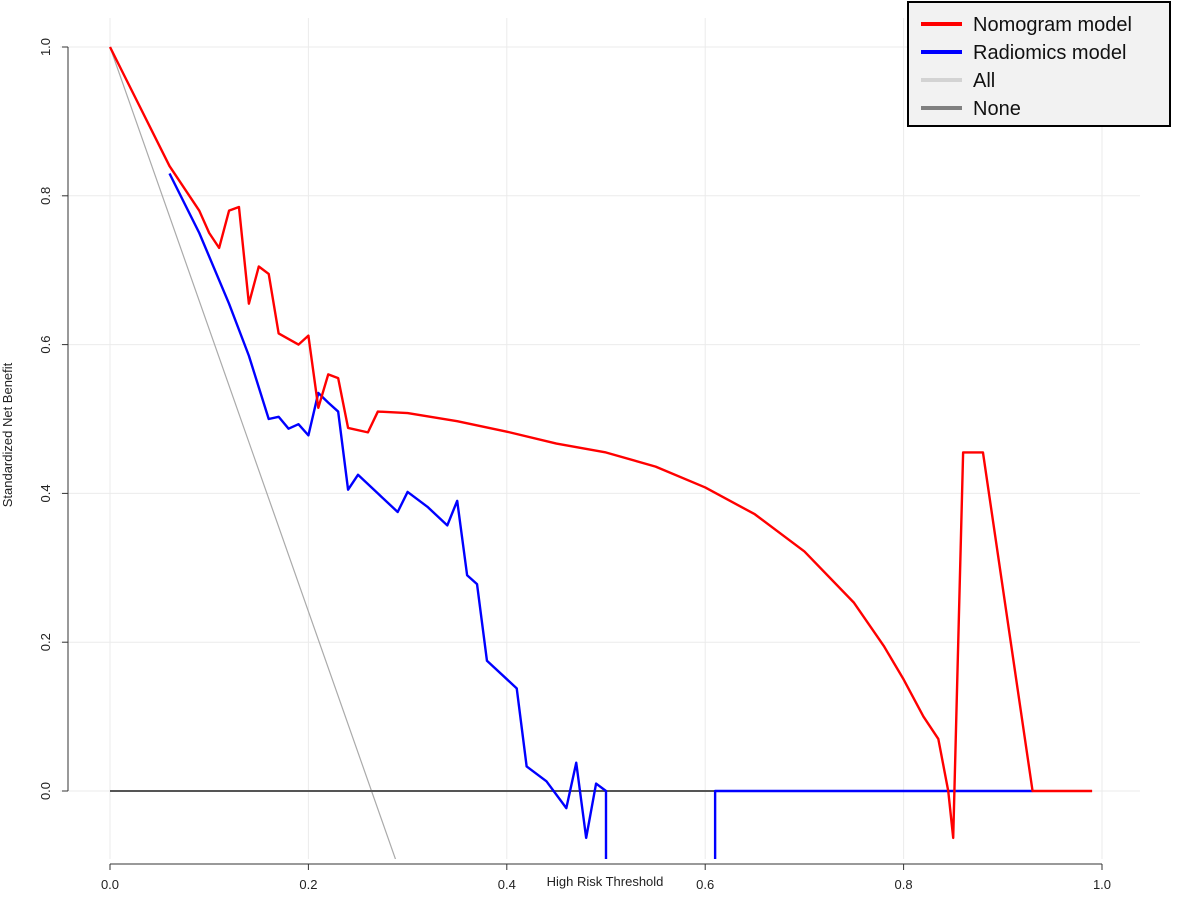 The width and height of the screenshot is (1181, 917). Describe the element at coordinates (45, 642) in the screenshot. I see `y-tick-label: 0.2` at that location.